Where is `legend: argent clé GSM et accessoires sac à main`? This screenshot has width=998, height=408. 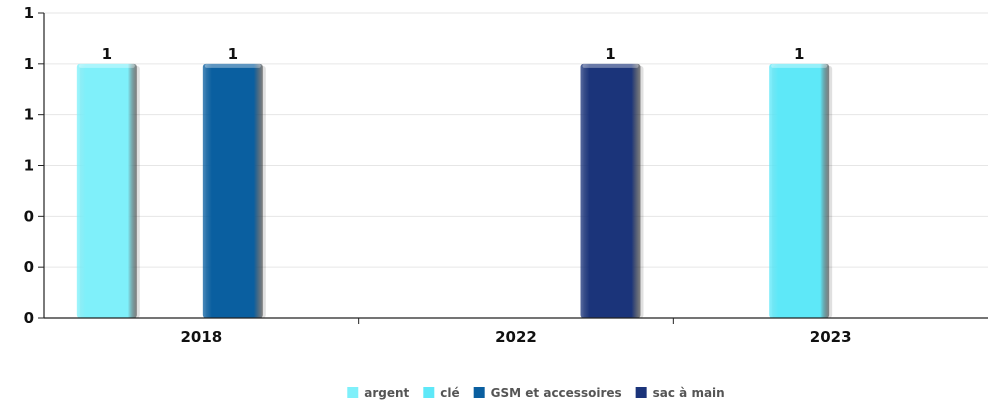 legend: argent clé GSM et accessoires sac à main is located at coordinates (536, 393).